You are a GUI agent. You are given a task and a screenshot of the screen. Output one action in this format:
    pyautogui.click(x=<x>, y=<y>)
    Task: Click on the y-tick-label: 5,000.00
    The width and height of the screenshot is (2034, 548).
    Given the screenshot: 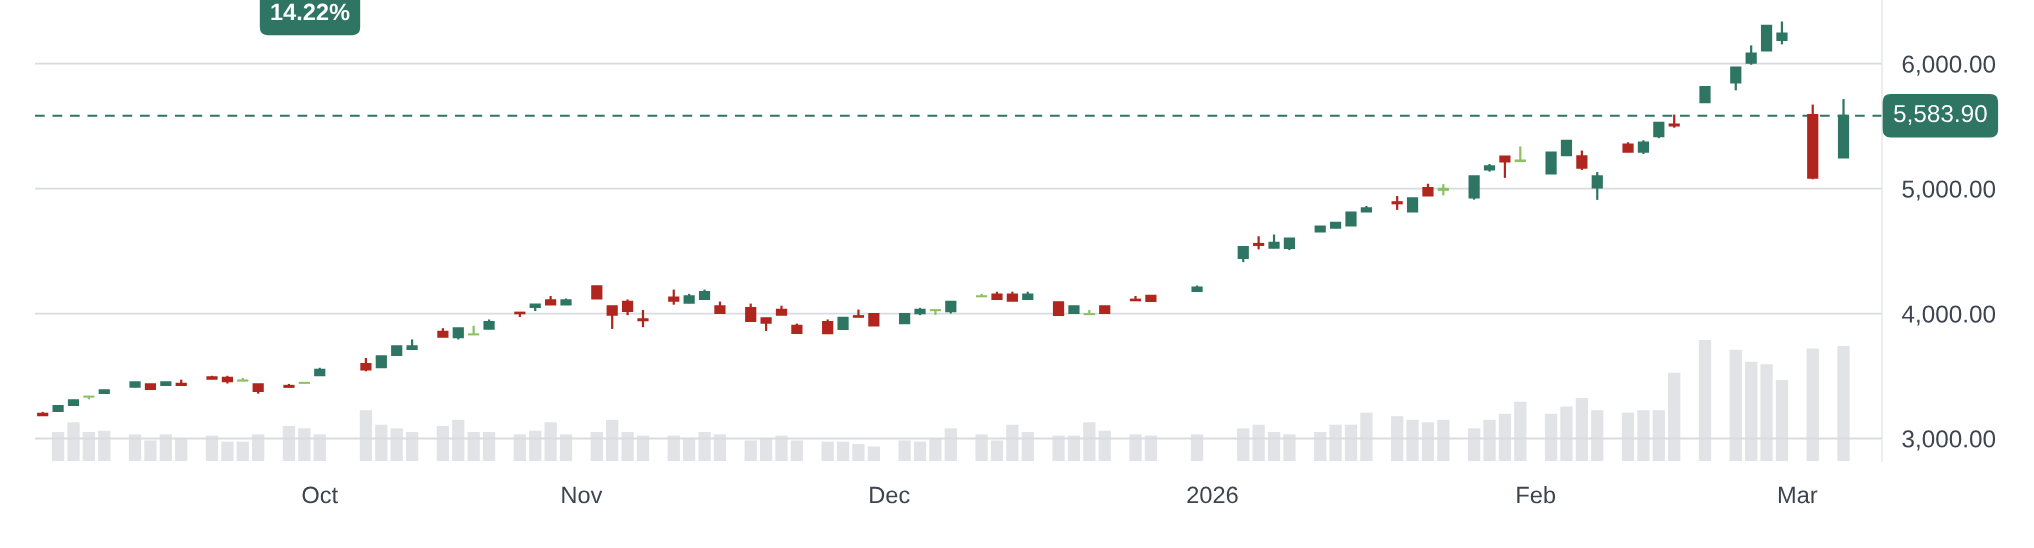 What is the action you would take?
    pyautogui.click(x=1949, y=190)
    